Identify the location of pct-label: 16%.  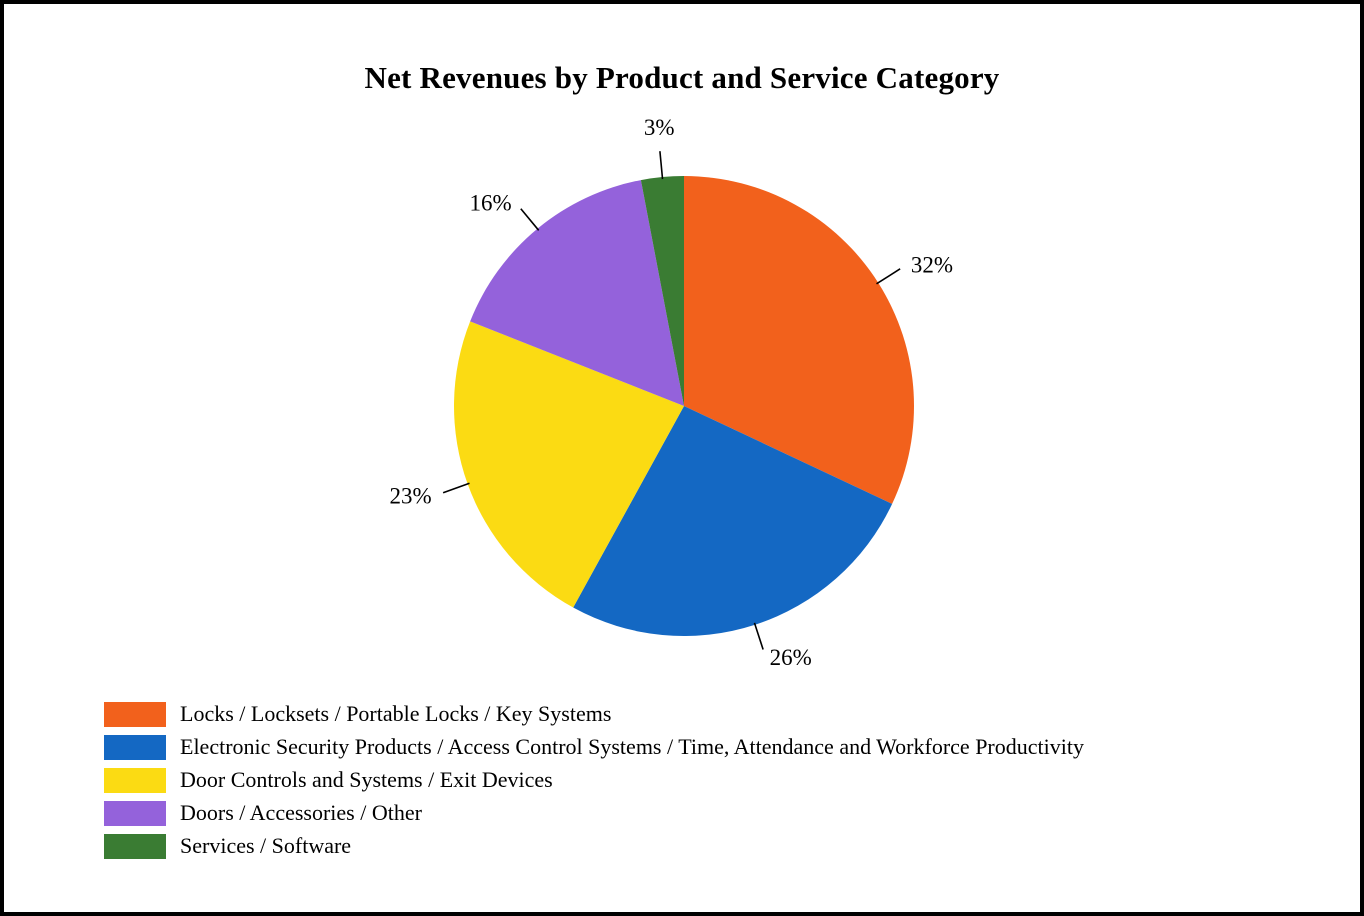
(491, 203).